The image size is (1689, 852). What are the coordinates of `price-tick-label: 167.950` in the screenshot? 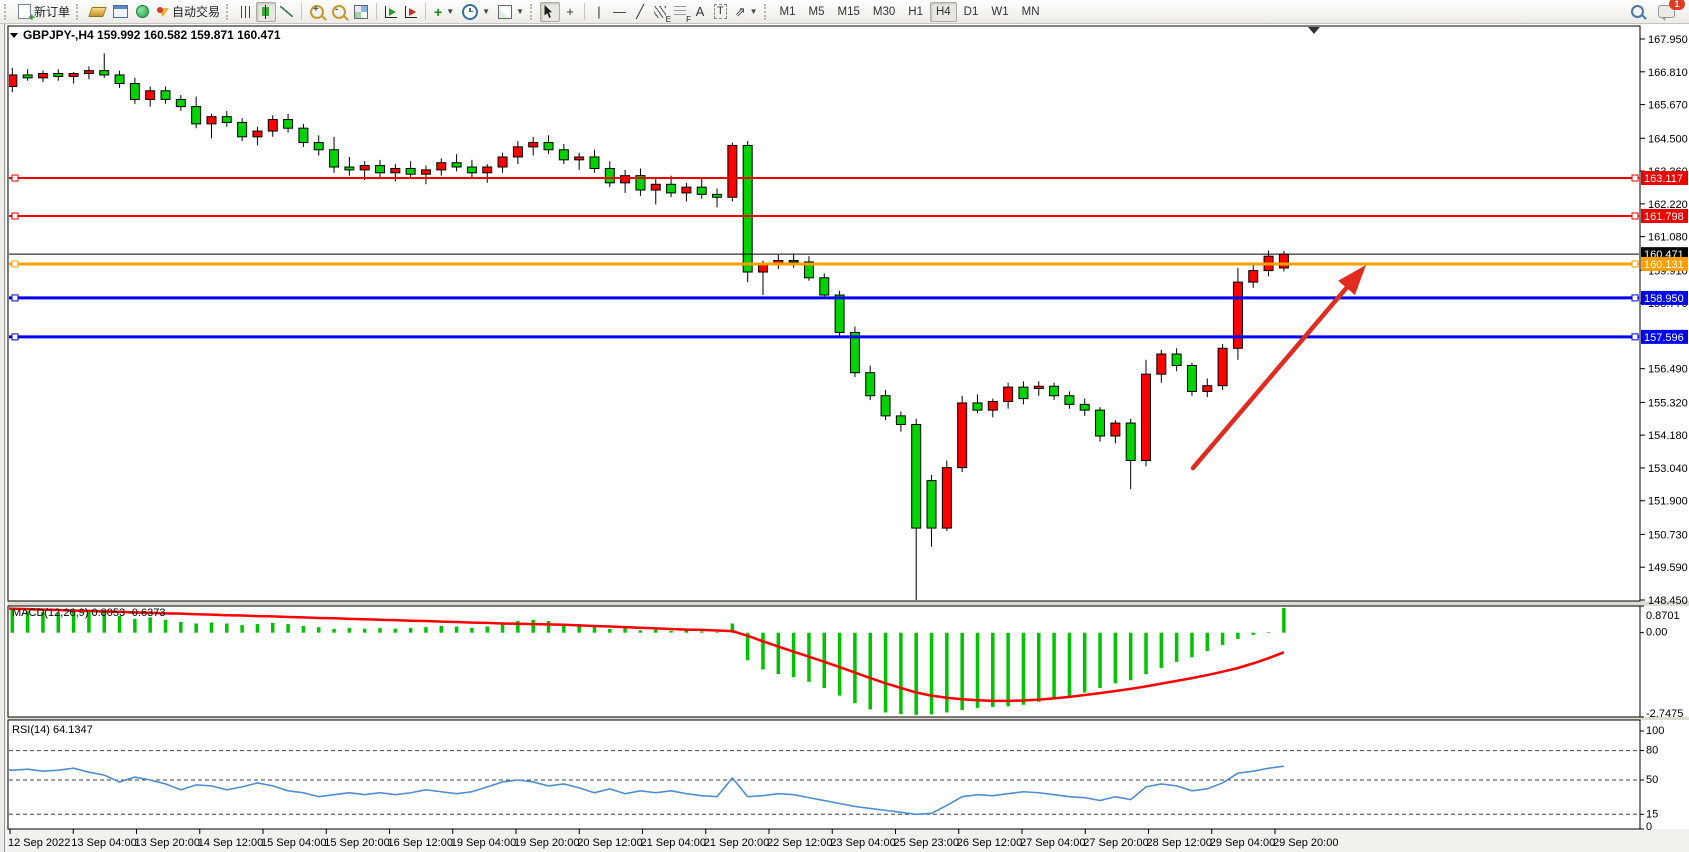 It's located at (1668, 40).